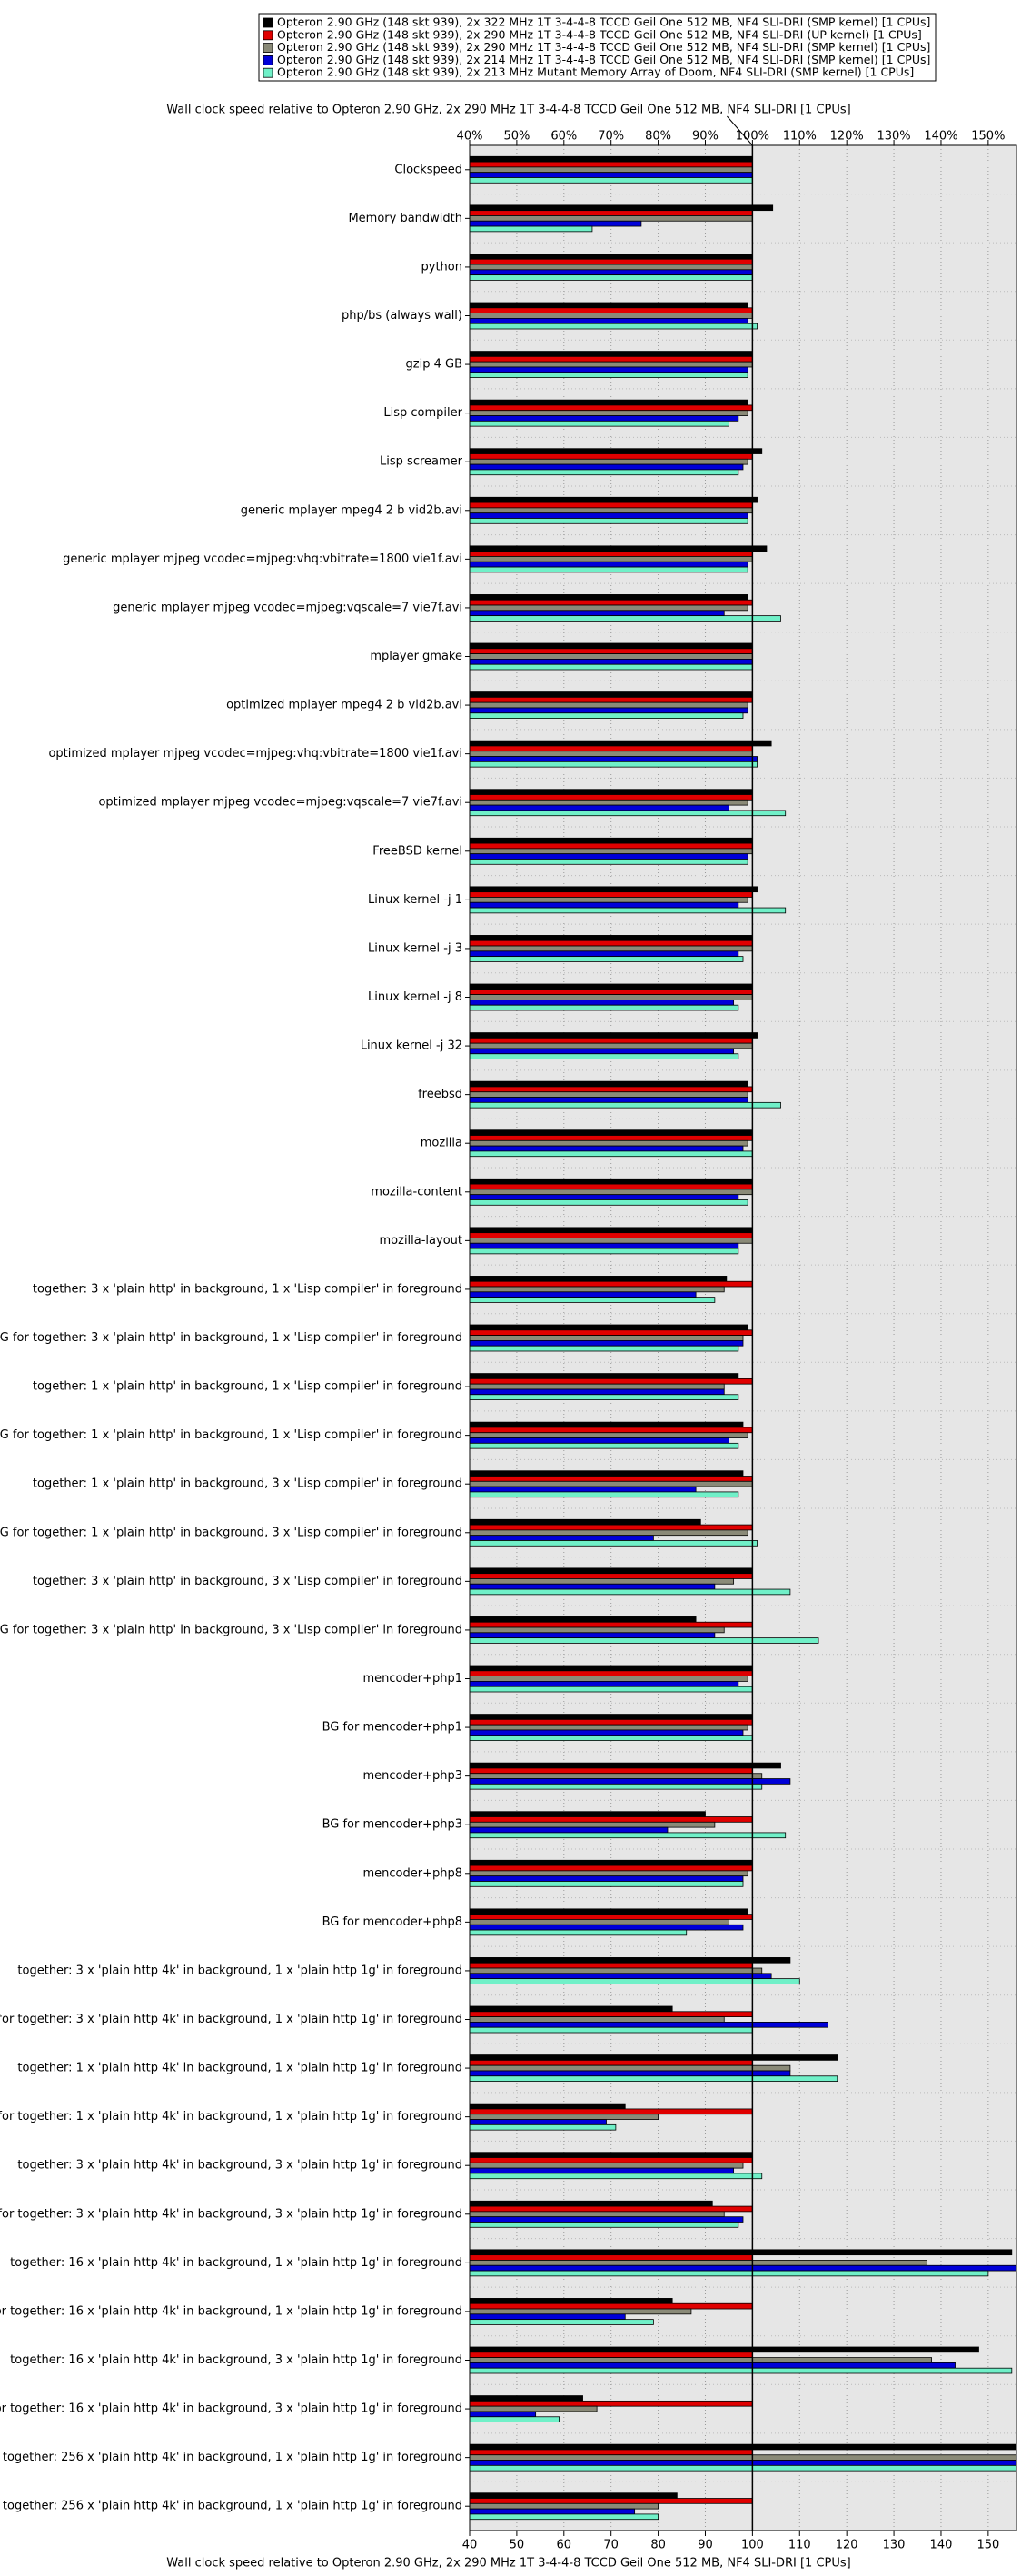  What do you see at coordinates (893, 137) in the screenshot?
I see `x2-tick-label: 130%` at bounding box center [893, 137].